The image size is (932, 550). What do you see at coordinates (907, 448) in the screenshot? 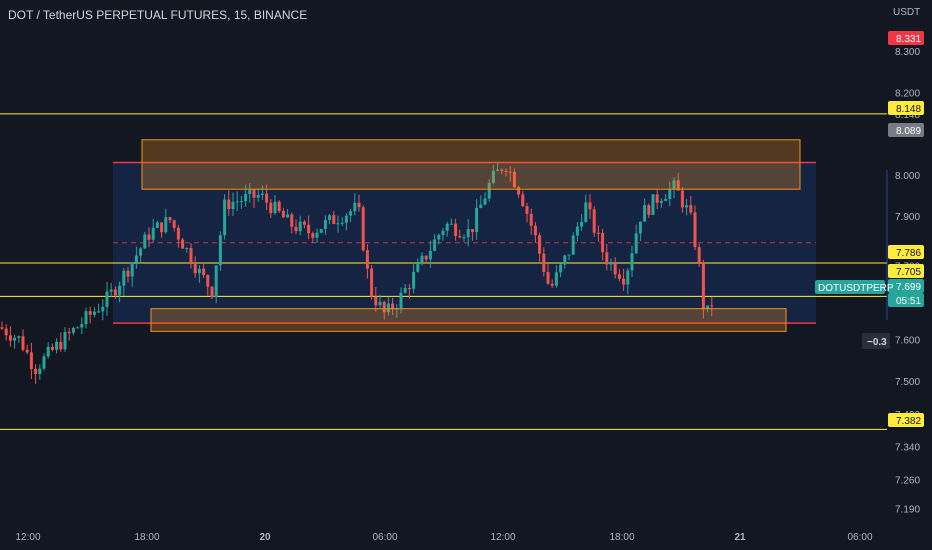
I see `y-tick-label-9: 7.340` at bounding box center [907, 448].